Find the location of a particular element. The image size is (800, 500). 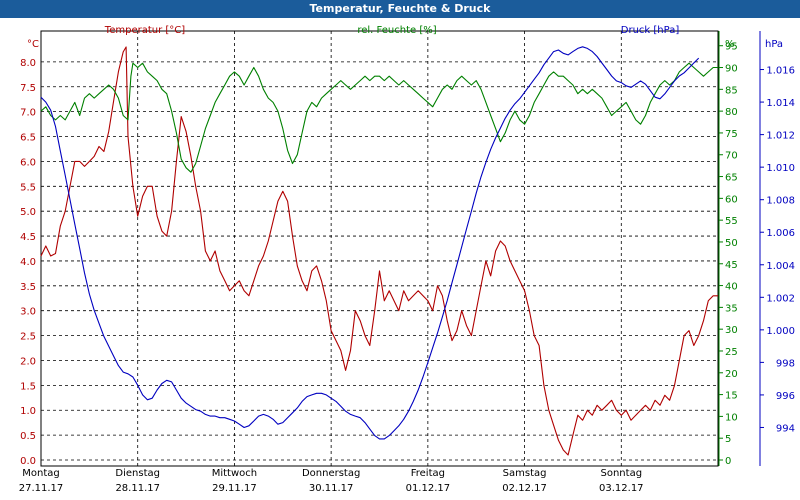

humidity-tick-label: 75 is located at coordinates (731, 134).